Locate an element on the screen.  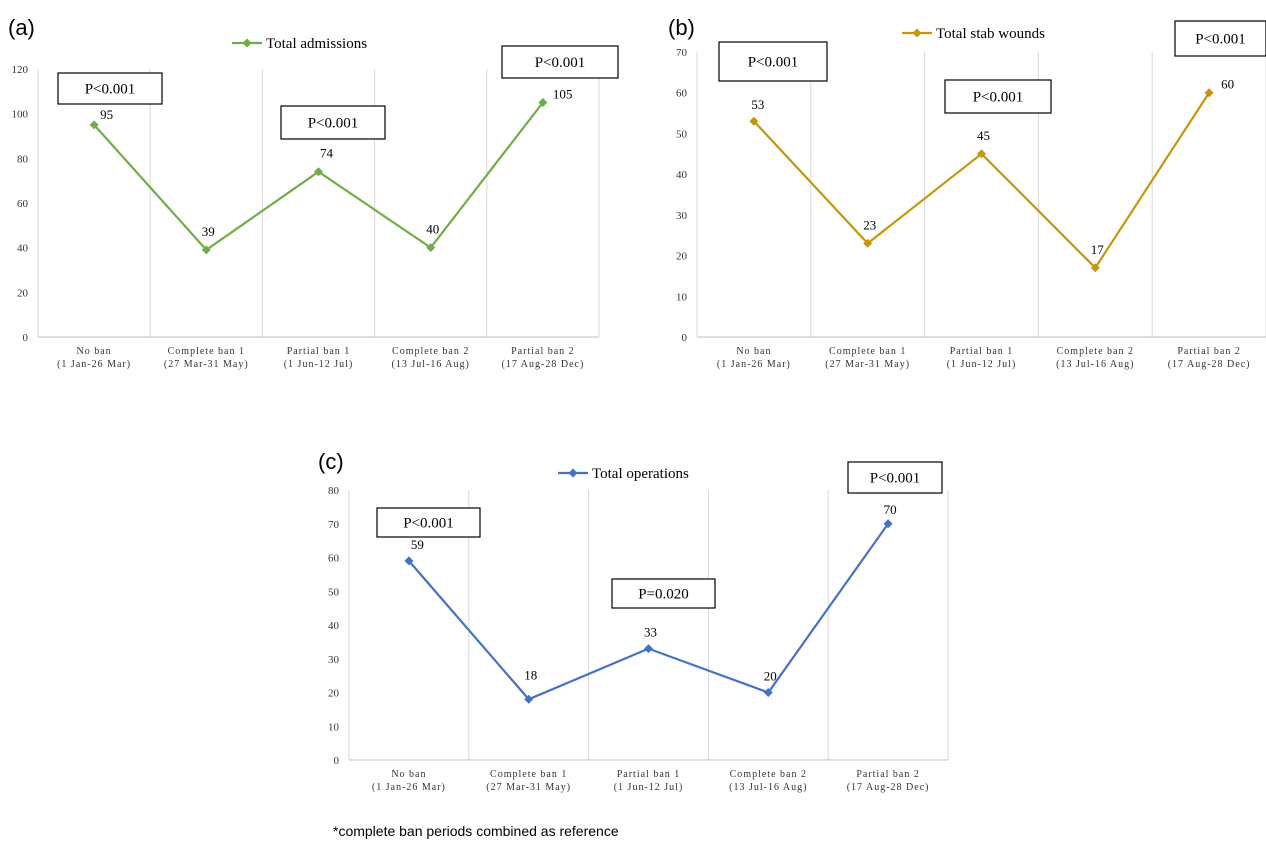
legend: Total stab wounds is located at coordinates (973, 34).